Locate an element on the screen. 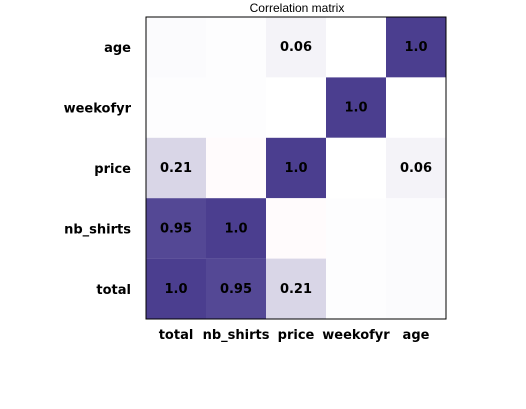 This screenshot has height=409, width=526. heatmap-cell-age-nb_shirts is located at coordinates (236, 47).